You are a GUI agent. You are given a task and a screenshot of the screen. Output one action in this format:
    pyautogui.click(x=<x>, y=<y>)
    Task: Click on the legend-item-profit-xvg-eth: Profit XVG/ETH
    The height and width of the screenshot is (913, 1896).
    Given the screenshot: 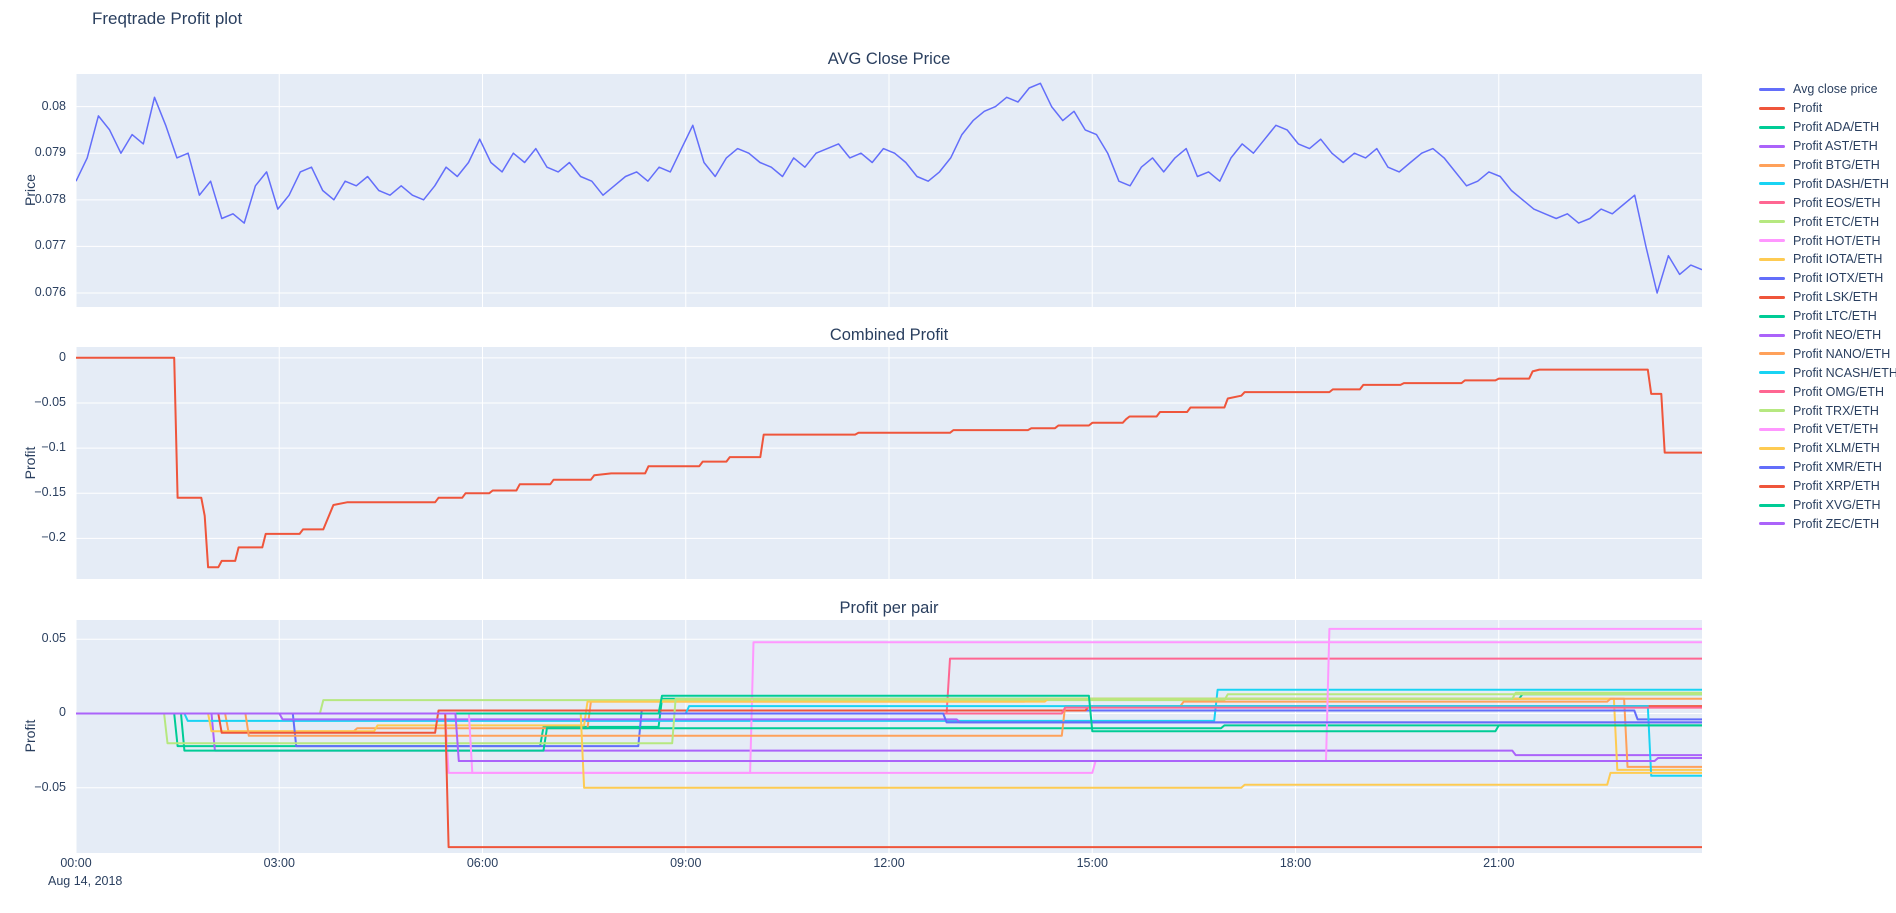 What is the action you would take?
    pyautogui.click(x=1827, y=505)
    